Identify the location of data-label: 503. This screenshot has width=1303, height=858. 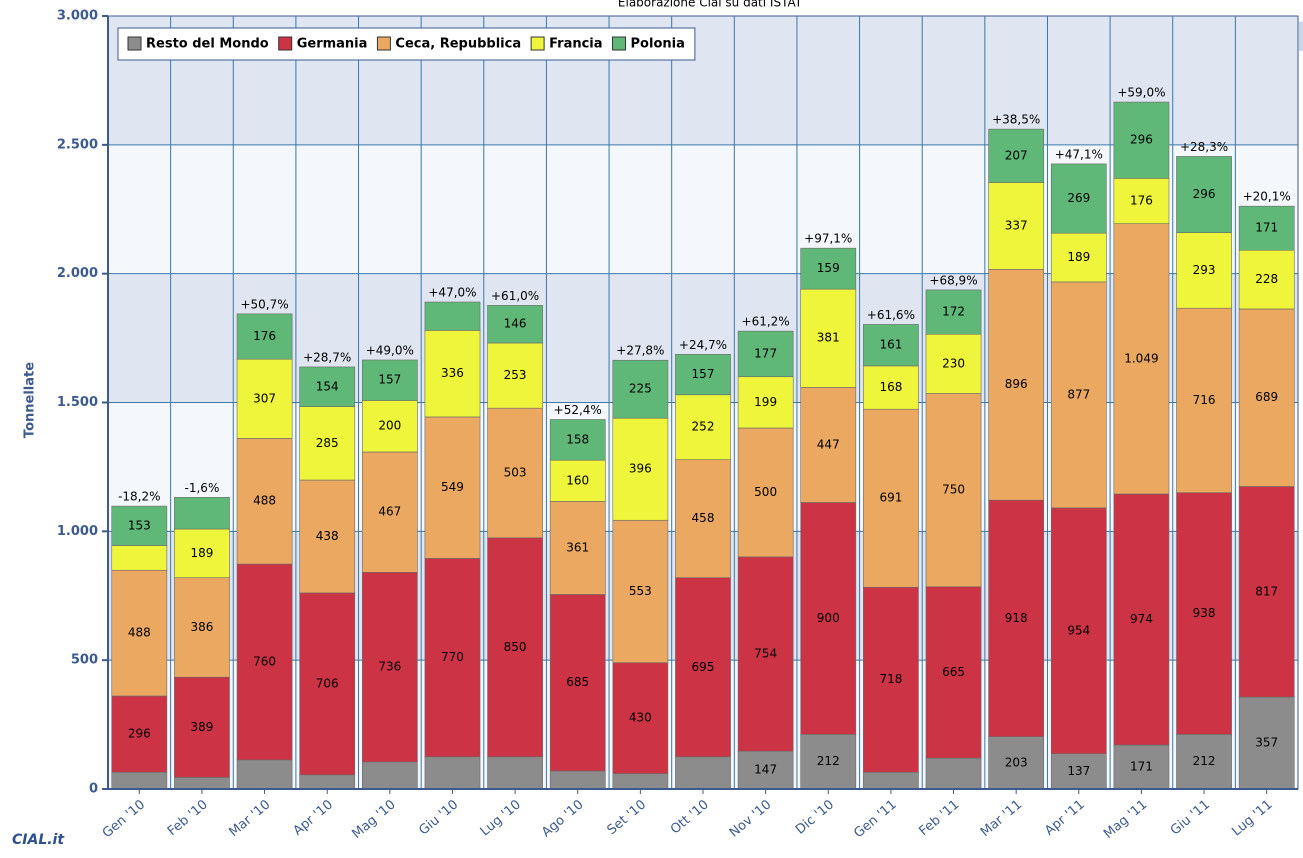
(515, 472).